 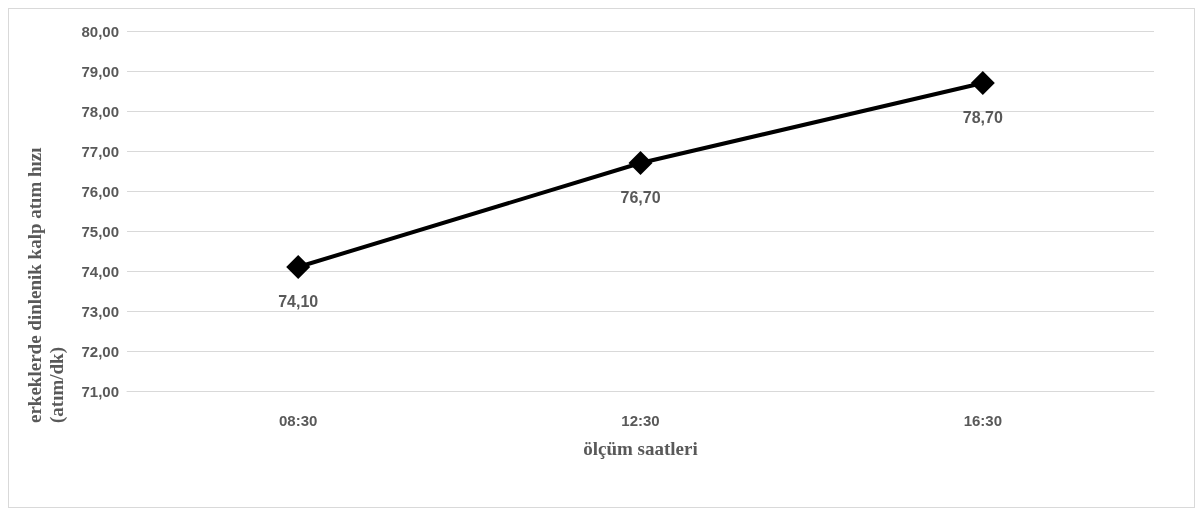 I want to click on data-label: 76,70, so click(x=640, y=197).